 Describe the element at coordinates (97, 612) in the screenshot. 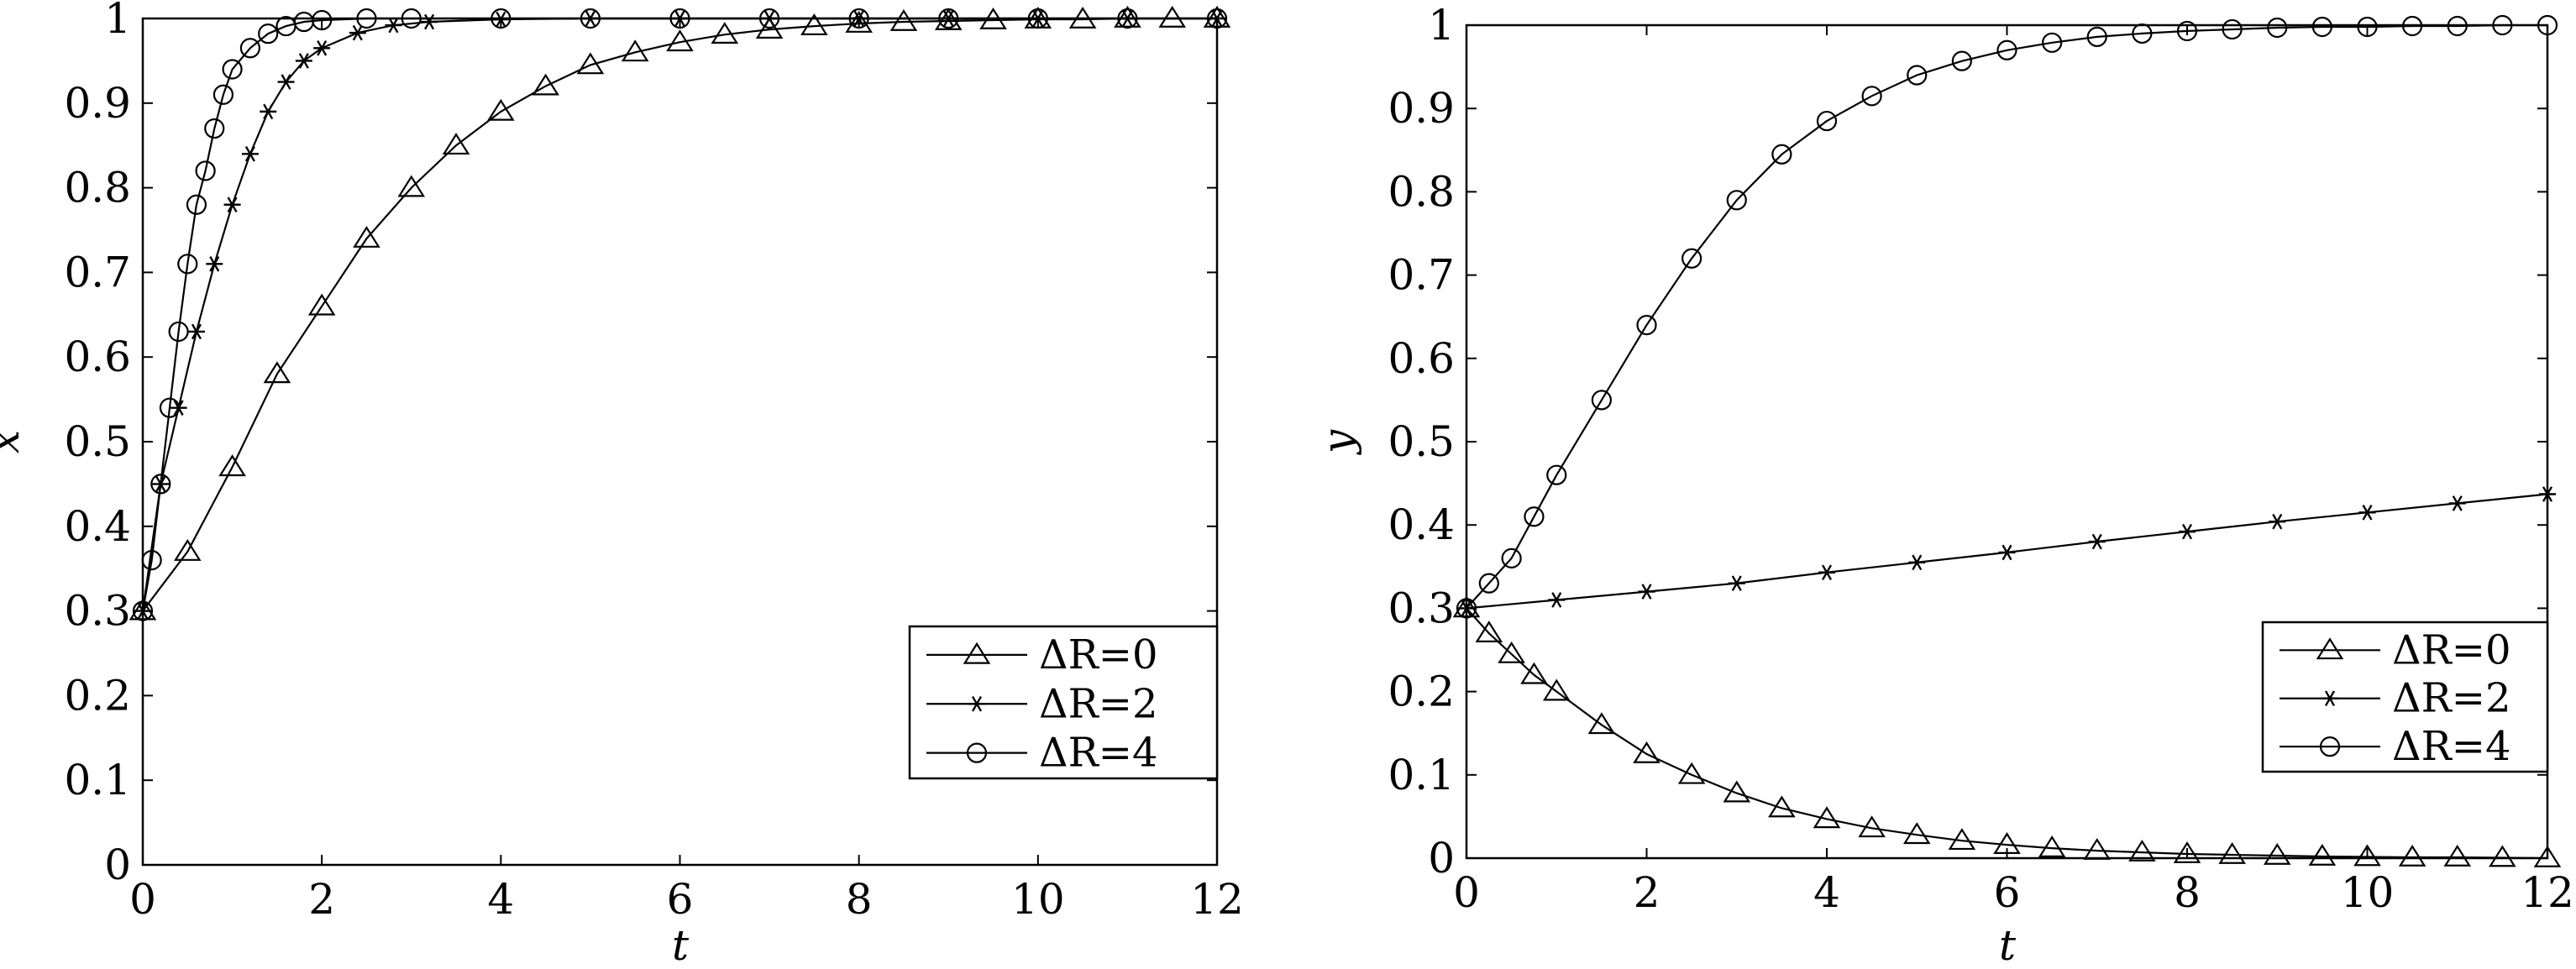

I see `y-tick-label: 0.3` at that location.